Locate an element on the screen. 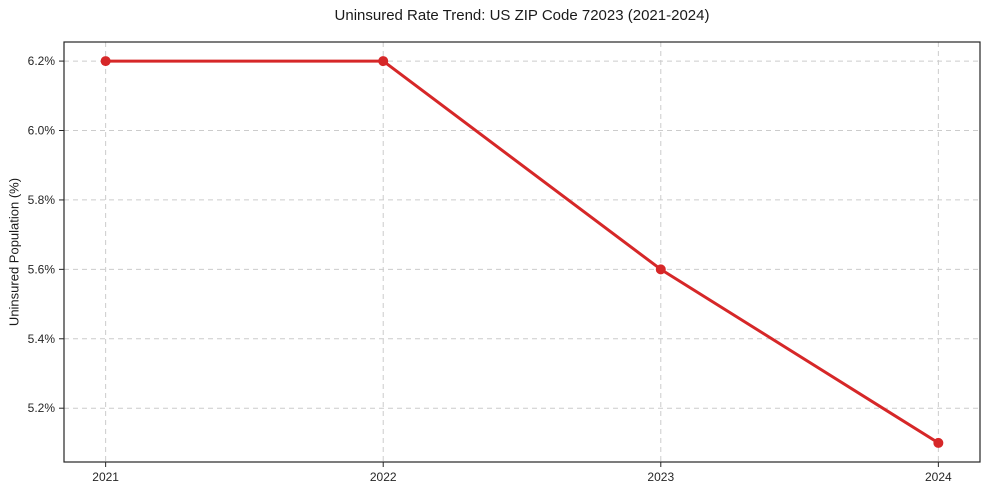  y-tick-label: 5.2% is located at coordinates (42, 408).